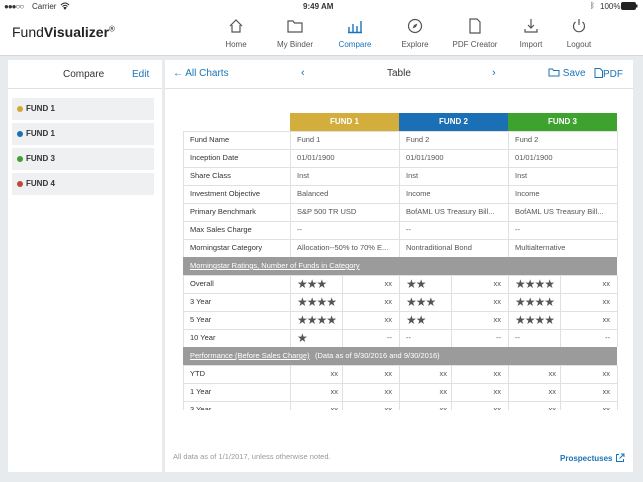  What do you see at coordinates (214, 157) in the screenshot?
I see `row-label: Inception Date` at bounding box center [214, 157].